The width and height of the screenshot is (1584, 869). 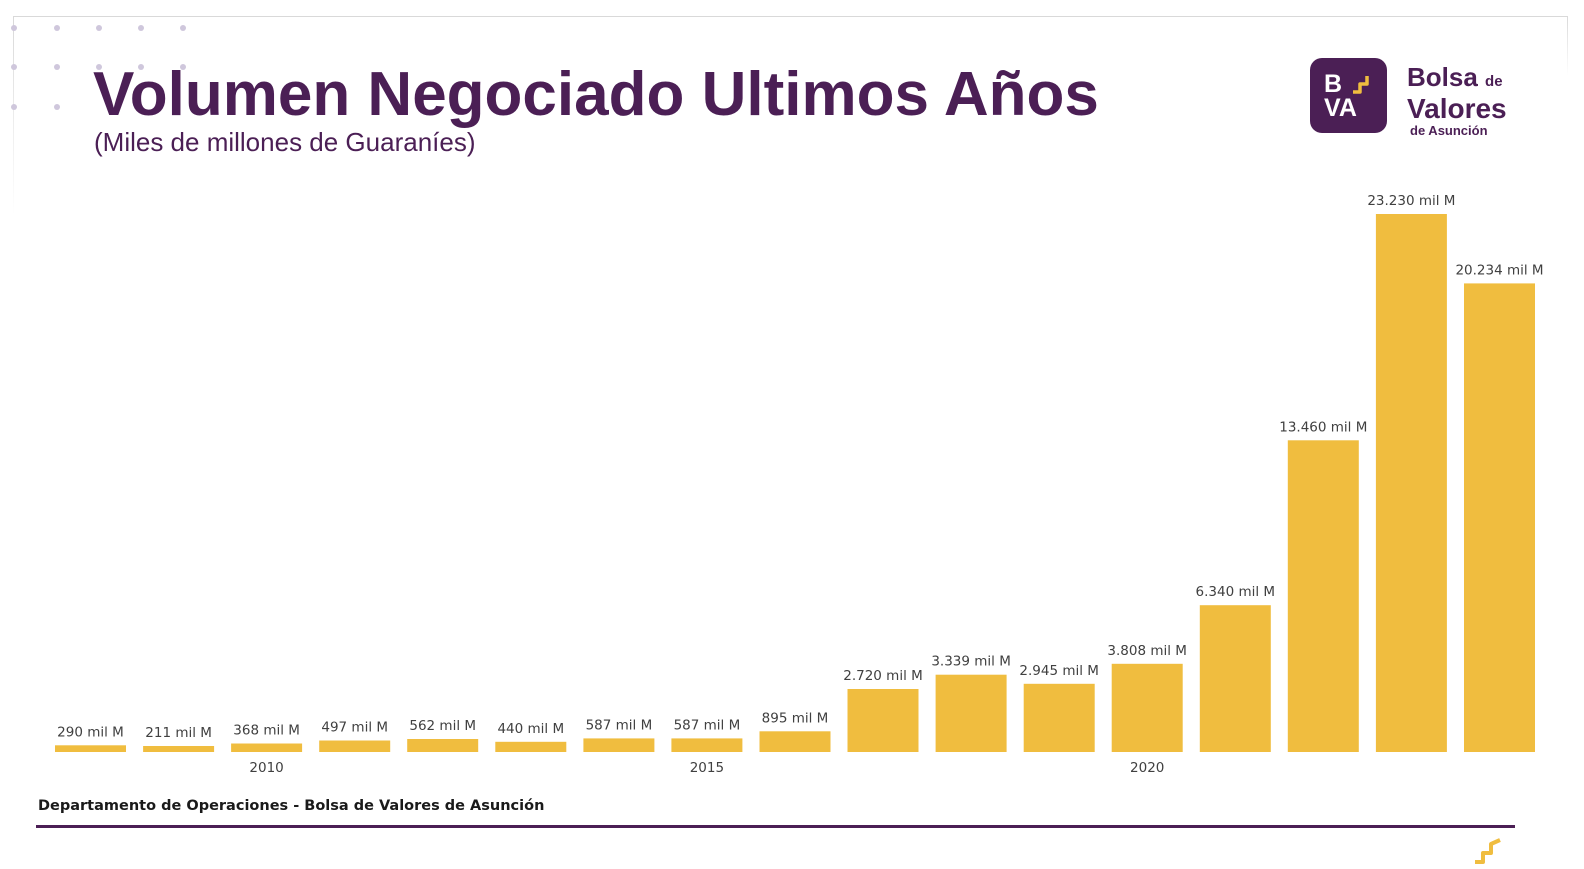 I want to click on chart-slash-icon, so click(x=1361, y=85).